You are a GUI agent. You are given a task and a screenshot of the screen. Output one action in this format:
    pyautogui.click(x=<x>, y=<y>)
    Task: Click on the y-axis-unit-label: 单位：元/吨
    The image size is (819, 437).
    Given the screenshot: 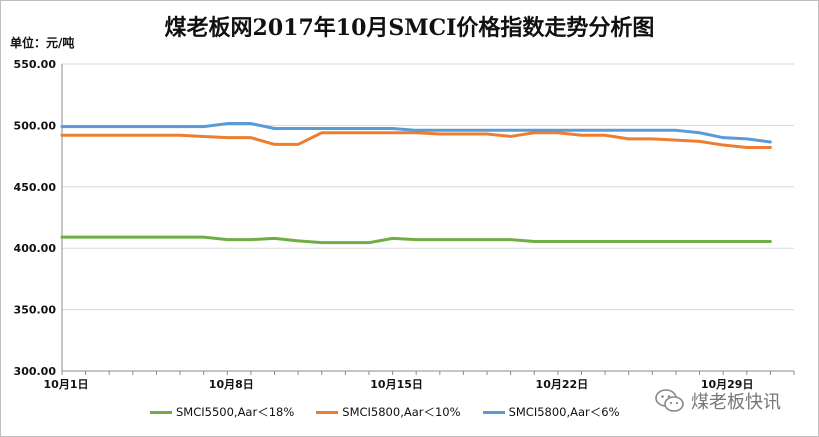 What is the action you would take?
    pyautogui.click(x=42, y=43)
    